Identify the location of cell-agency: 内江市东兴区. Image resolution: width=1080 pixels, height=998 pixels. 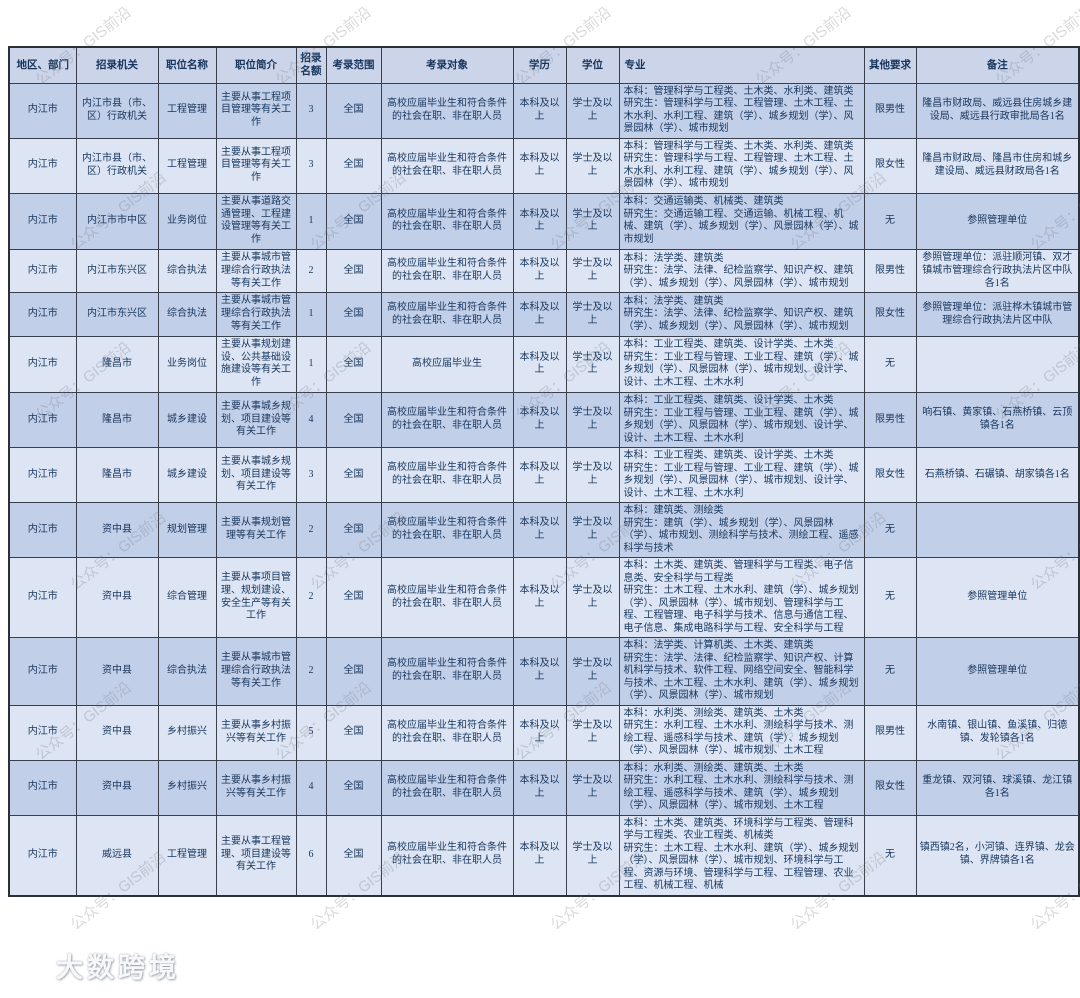
(117, 271).